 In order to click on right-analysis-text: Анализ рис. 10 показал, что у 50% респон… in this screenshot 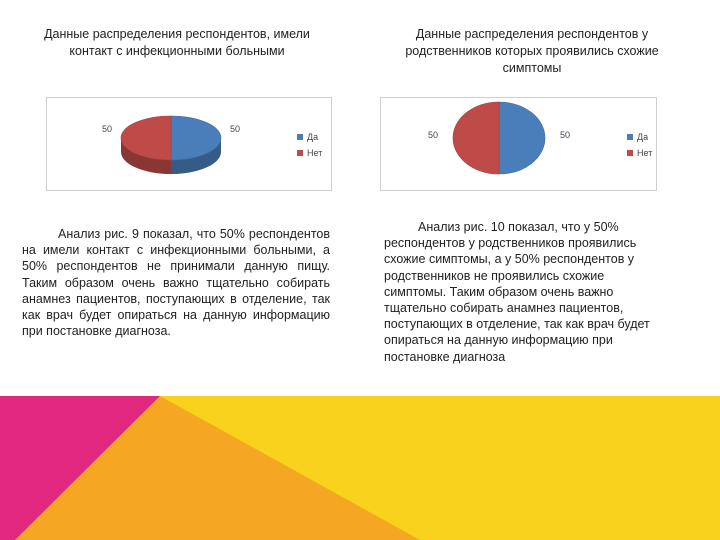, I will do `click(517, 292)`.